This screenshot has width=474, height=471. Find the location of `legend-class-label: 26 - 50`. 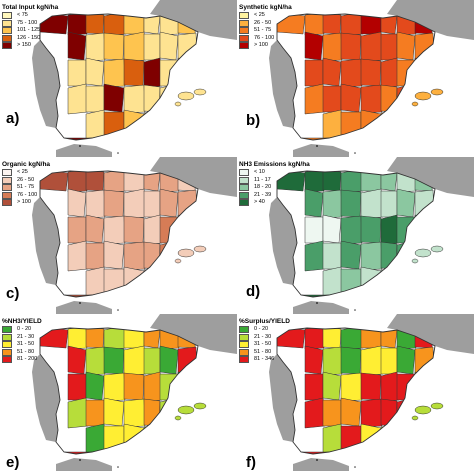

legend-class-label: 26 - 50 is located at coordinates (26, 179).